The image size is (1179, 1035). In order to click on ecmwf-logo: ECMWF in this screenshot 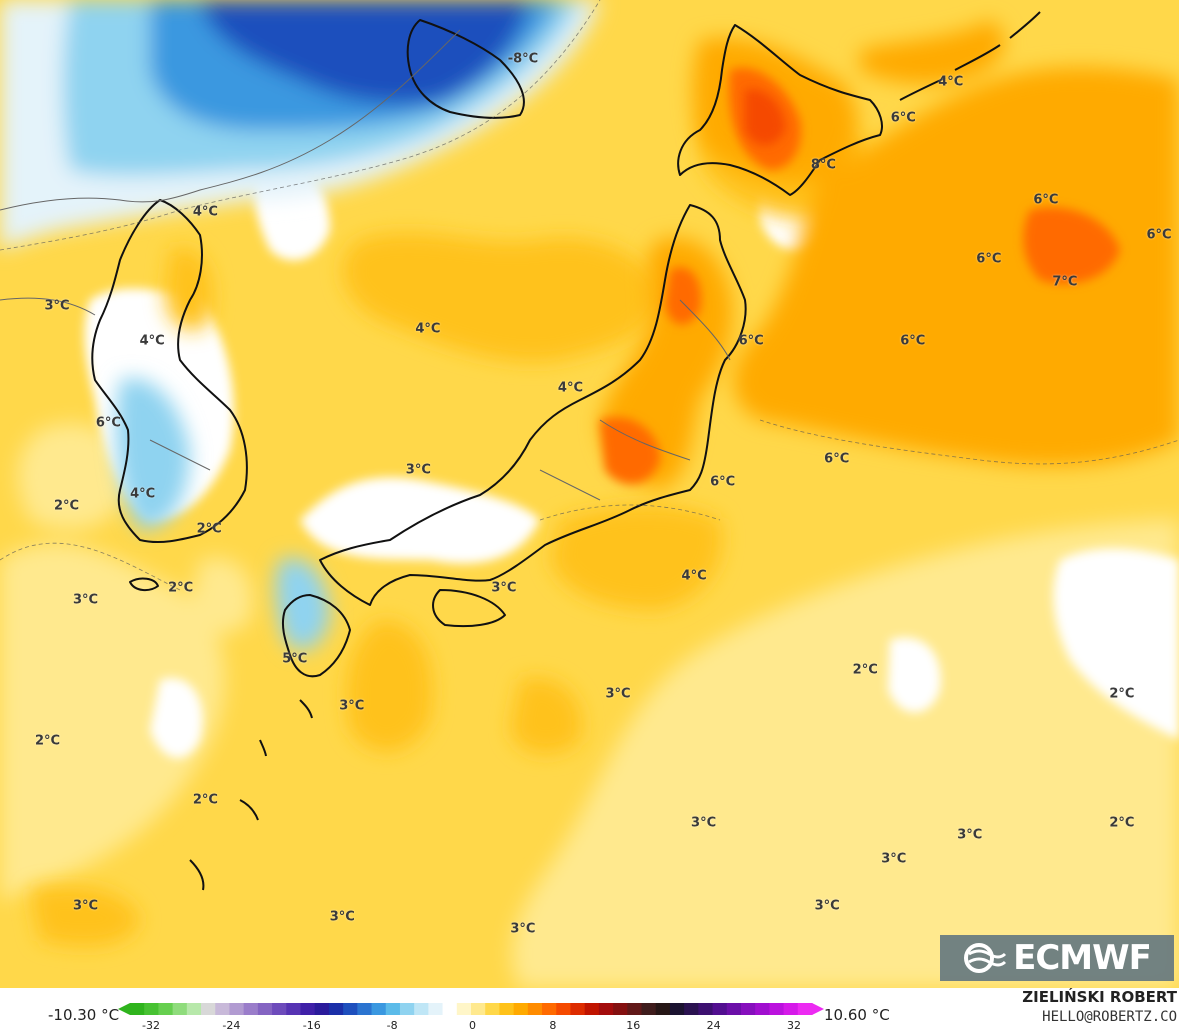, I will do `click(1057, 958)`.